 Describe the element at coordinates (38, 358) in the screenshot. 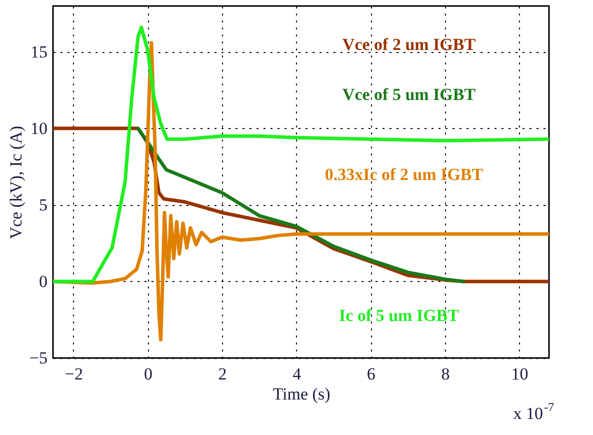

I see `y-tick-label: −5` at that location.